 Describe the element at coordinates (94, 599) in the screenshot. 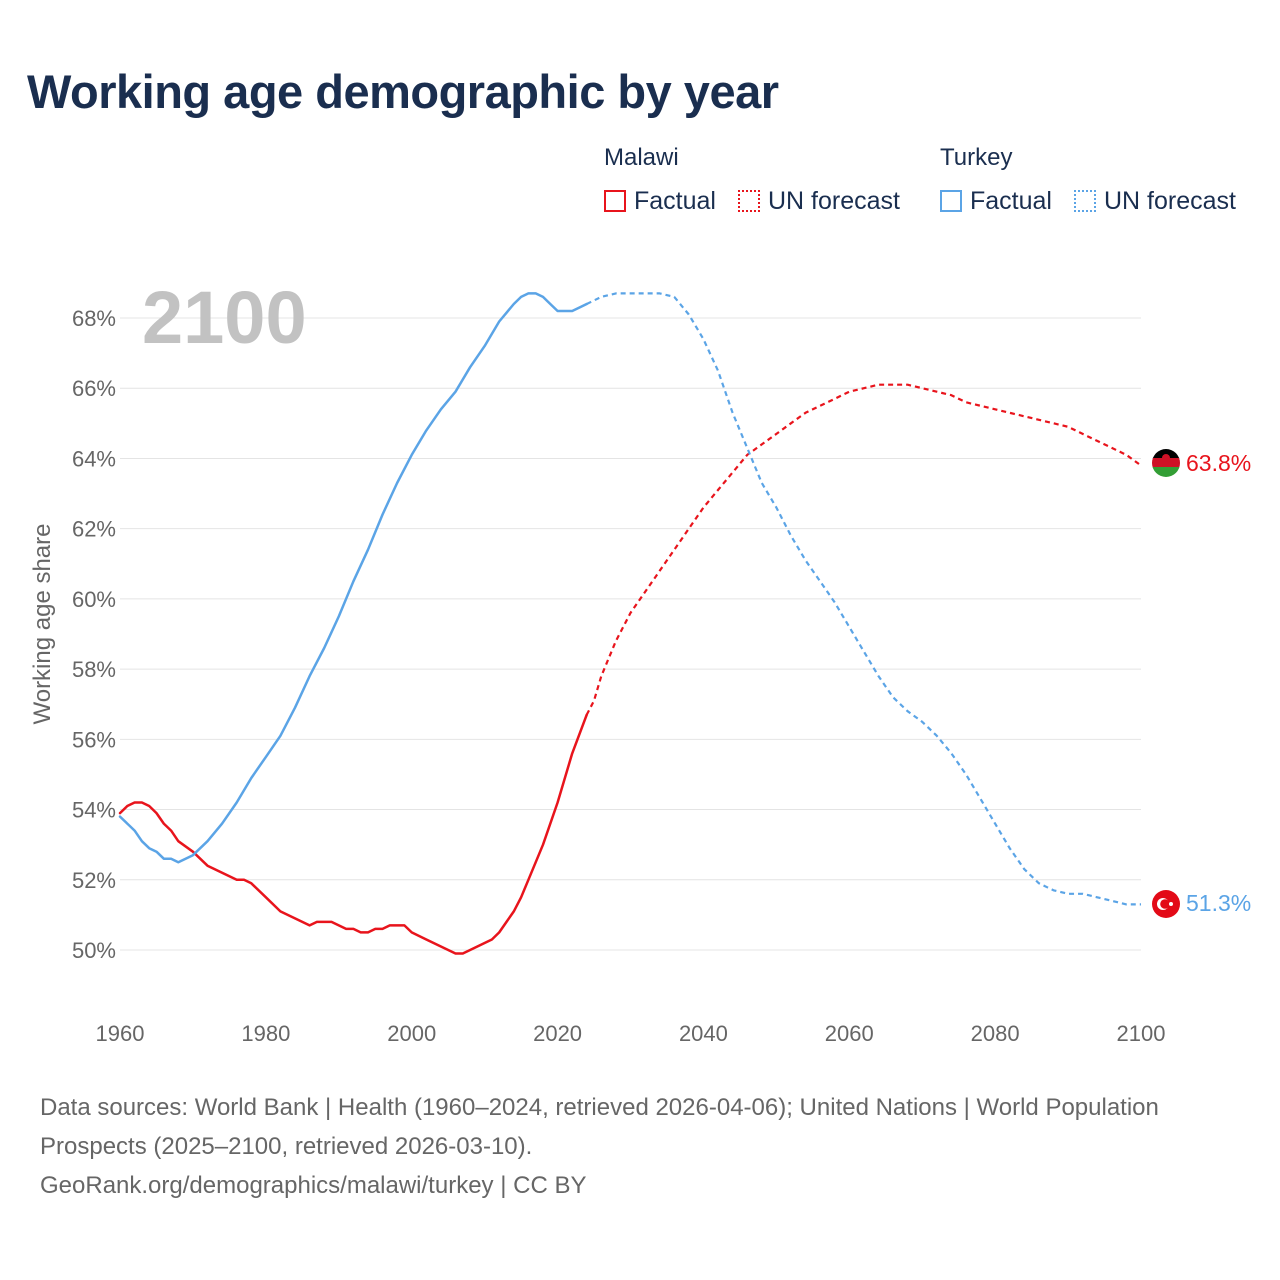

I see `y-tick-label: 60%` at that location.